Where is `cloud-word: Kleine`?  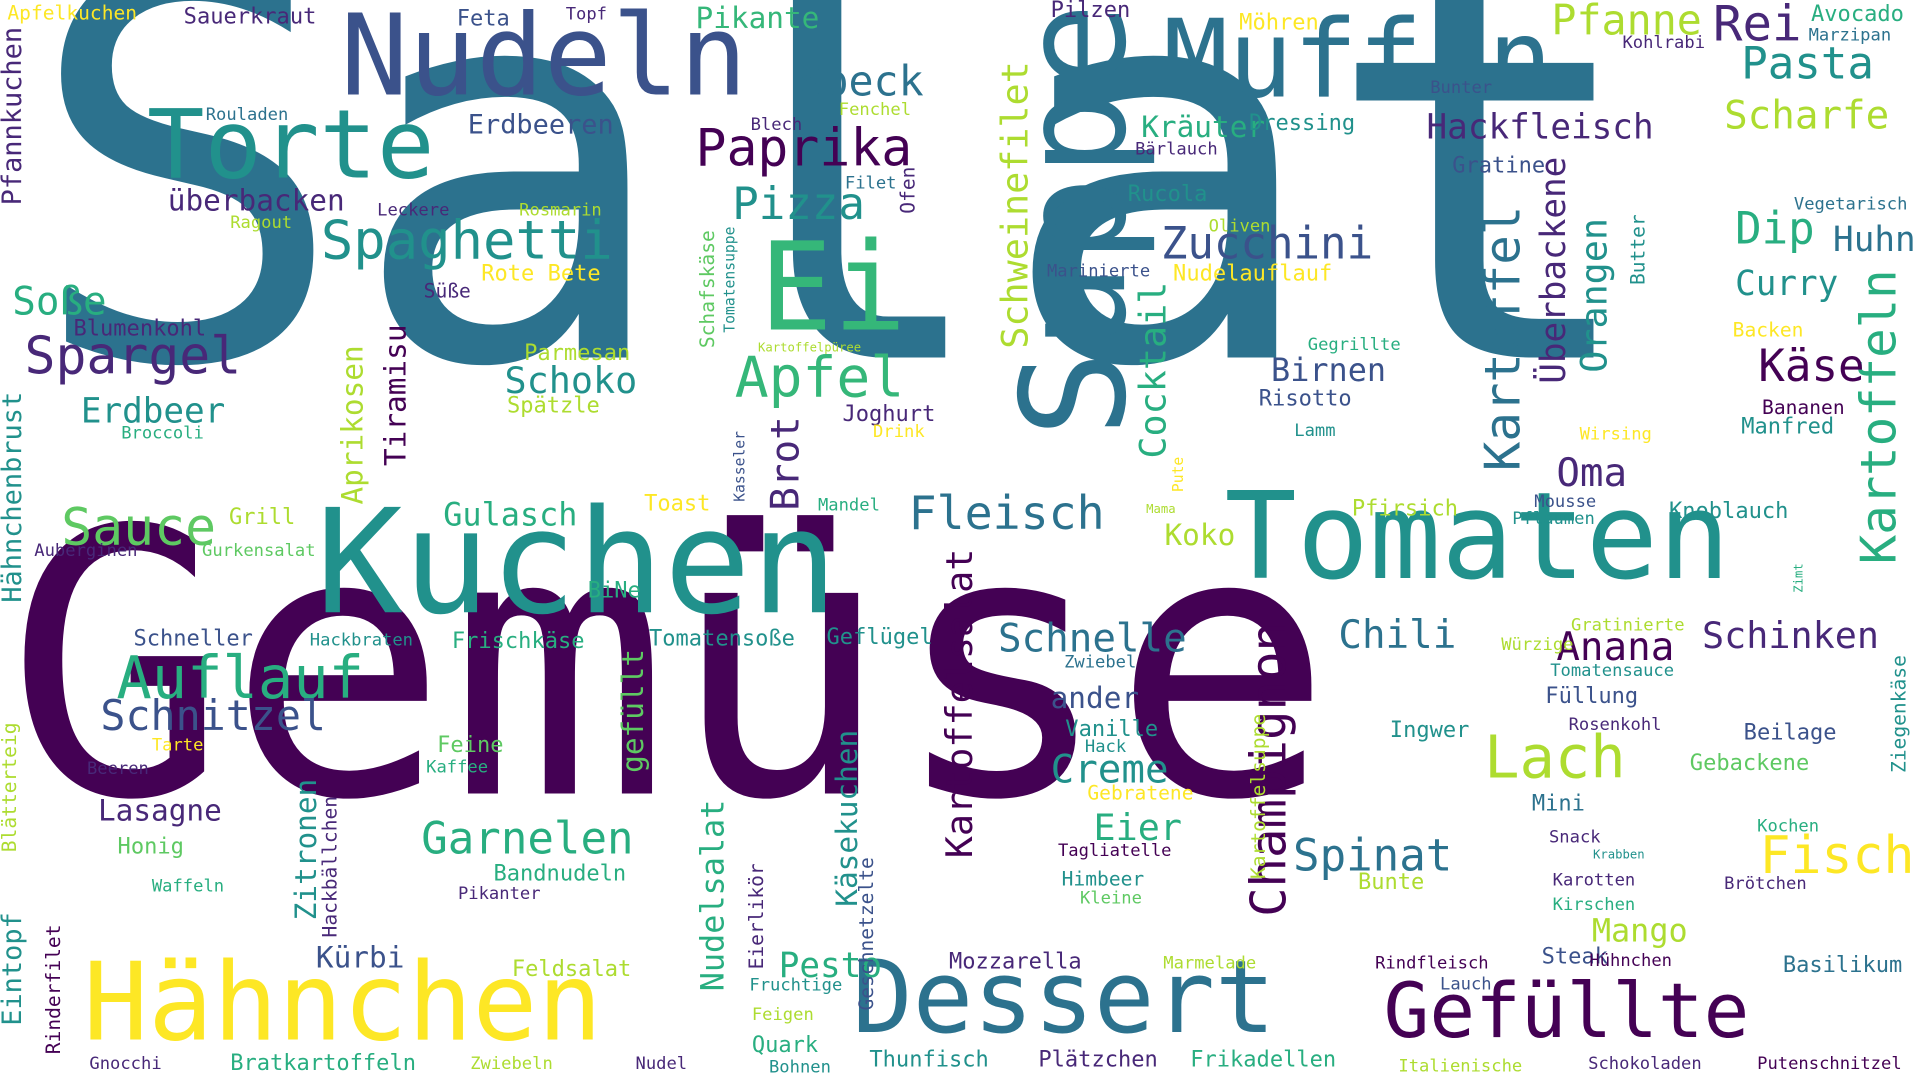 cloud-word: Kleine is located at coordinates (1111, 898).